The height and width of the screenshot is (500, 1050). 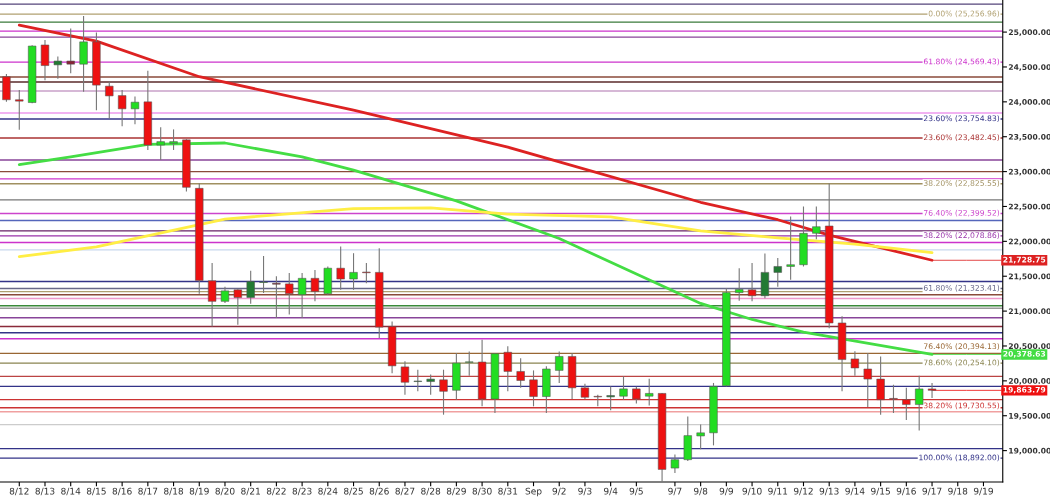 I want to click on x-tick-label: Sep, so click(x=533, y=492).